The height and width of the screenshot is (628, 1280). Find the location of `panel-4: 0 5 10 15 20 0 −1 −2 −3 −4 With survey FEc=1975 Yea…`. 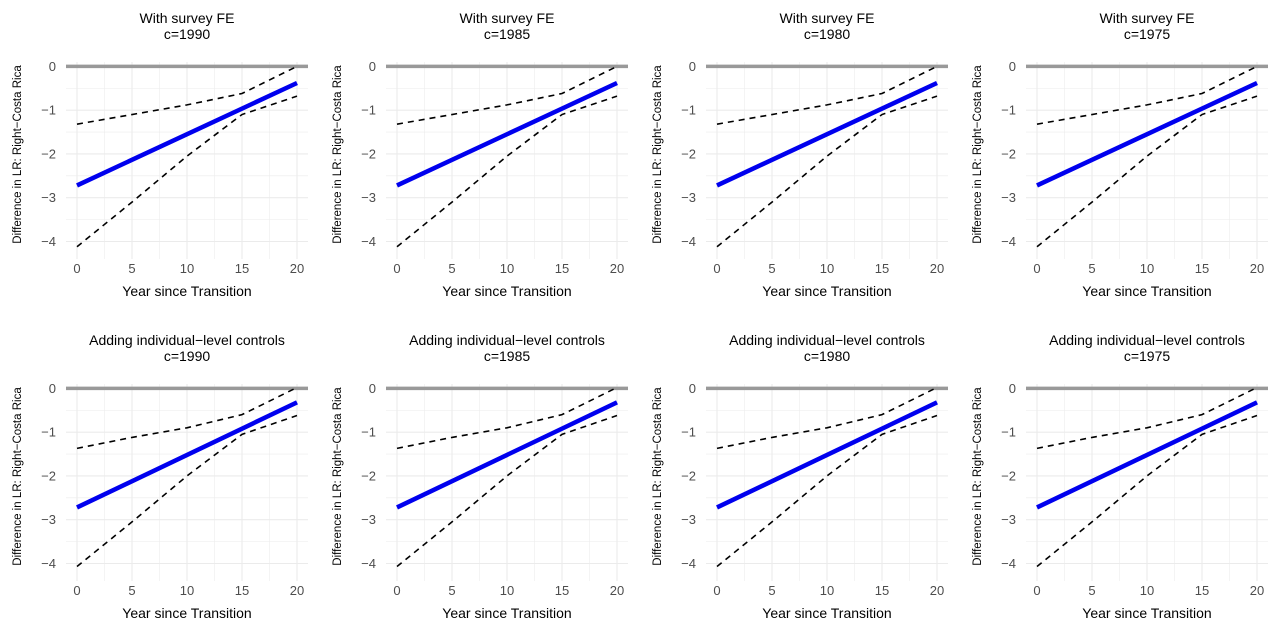

panel-4: 0 5 10 15 20 0 −1 −2 −3 −4 With survey FEc=1975 Yea… is located at coordinates (1120, 154).